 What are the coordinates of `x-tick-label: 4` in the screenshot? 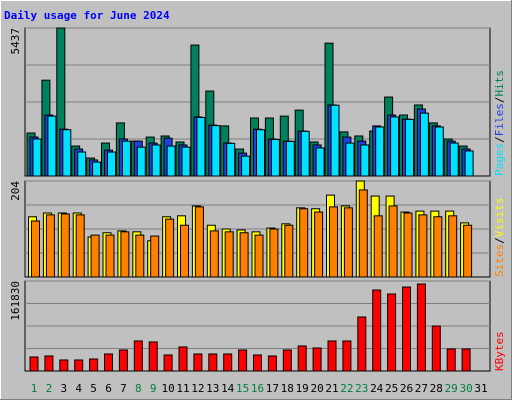 It's located at (78, 388).